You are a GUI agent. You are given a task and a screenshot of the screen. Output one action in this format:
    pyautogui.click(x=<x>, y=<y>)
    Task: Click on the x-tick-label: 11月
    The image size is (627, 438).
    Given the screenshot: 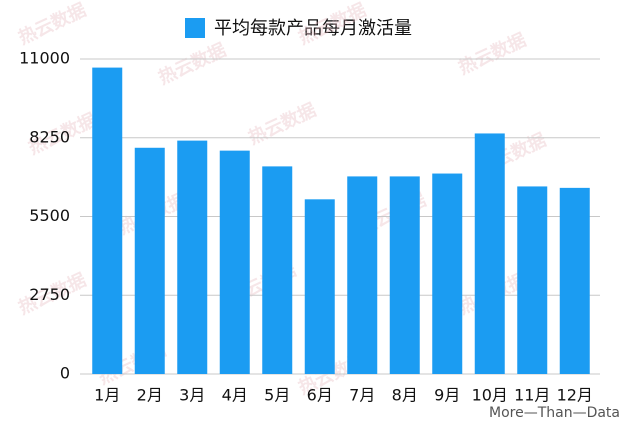 What is the action you would take?
    pyautogui.click(x=532, y=395)
    